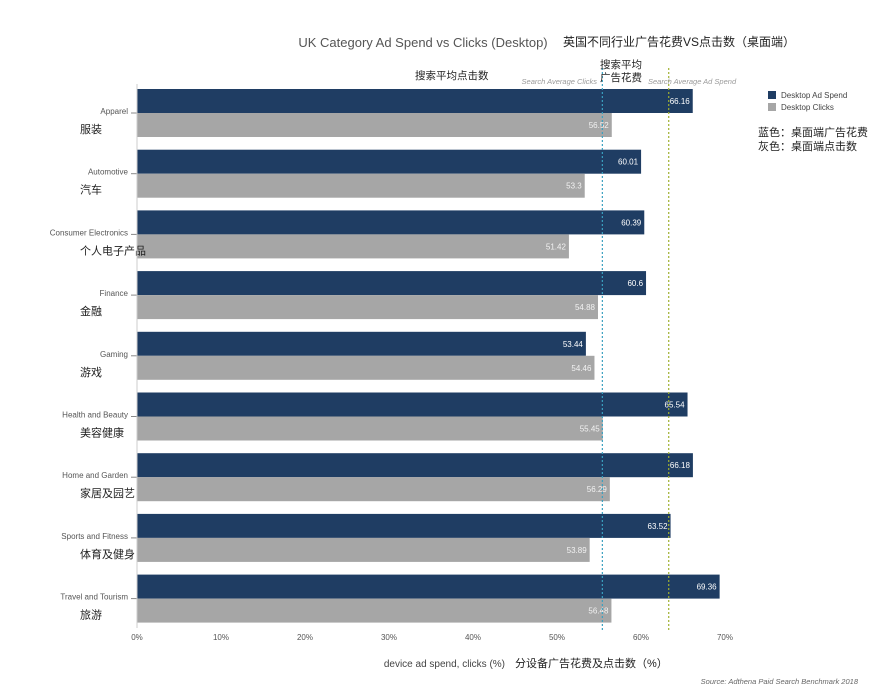  Describe the element at coordinates (305, 637) in the screenshot. I see `x-tick-label: 20%` at that location.